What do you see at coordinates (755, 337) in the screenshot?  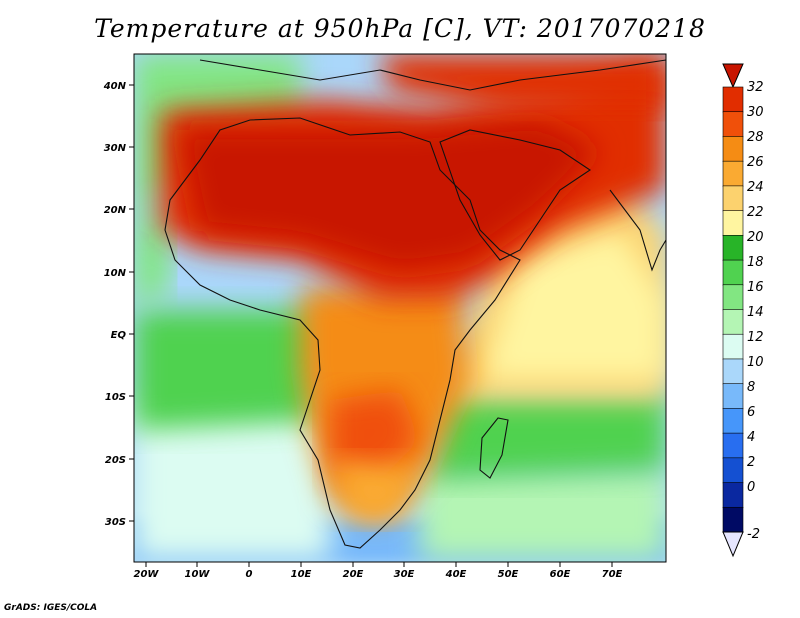 I see `colorbar-label: 12` at bounding box center [755, 337].